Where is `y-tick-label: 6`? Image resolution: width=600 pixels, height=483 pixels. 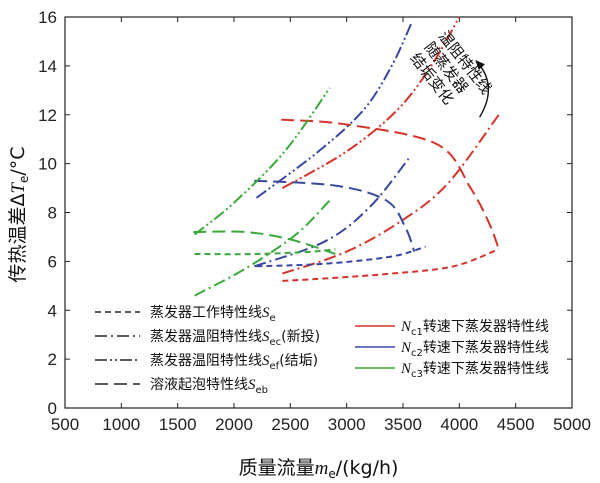
y-tick-label: 6 is located at coordinates (52, 261).